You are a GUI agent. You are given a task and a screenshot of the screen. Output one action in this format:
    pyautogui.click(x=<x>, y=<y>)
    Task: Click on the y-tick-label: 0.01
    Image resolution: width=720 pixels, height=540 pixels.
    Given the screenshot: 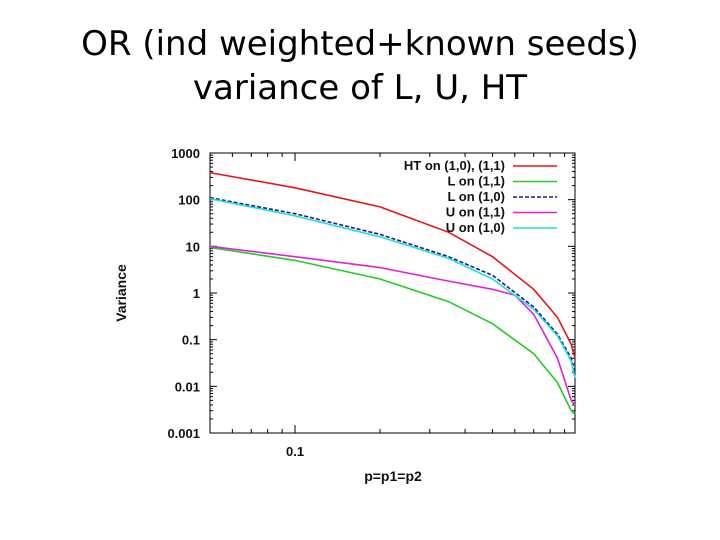 What is the action you would take?
    pyautogui.click(x=187, y=386)
    